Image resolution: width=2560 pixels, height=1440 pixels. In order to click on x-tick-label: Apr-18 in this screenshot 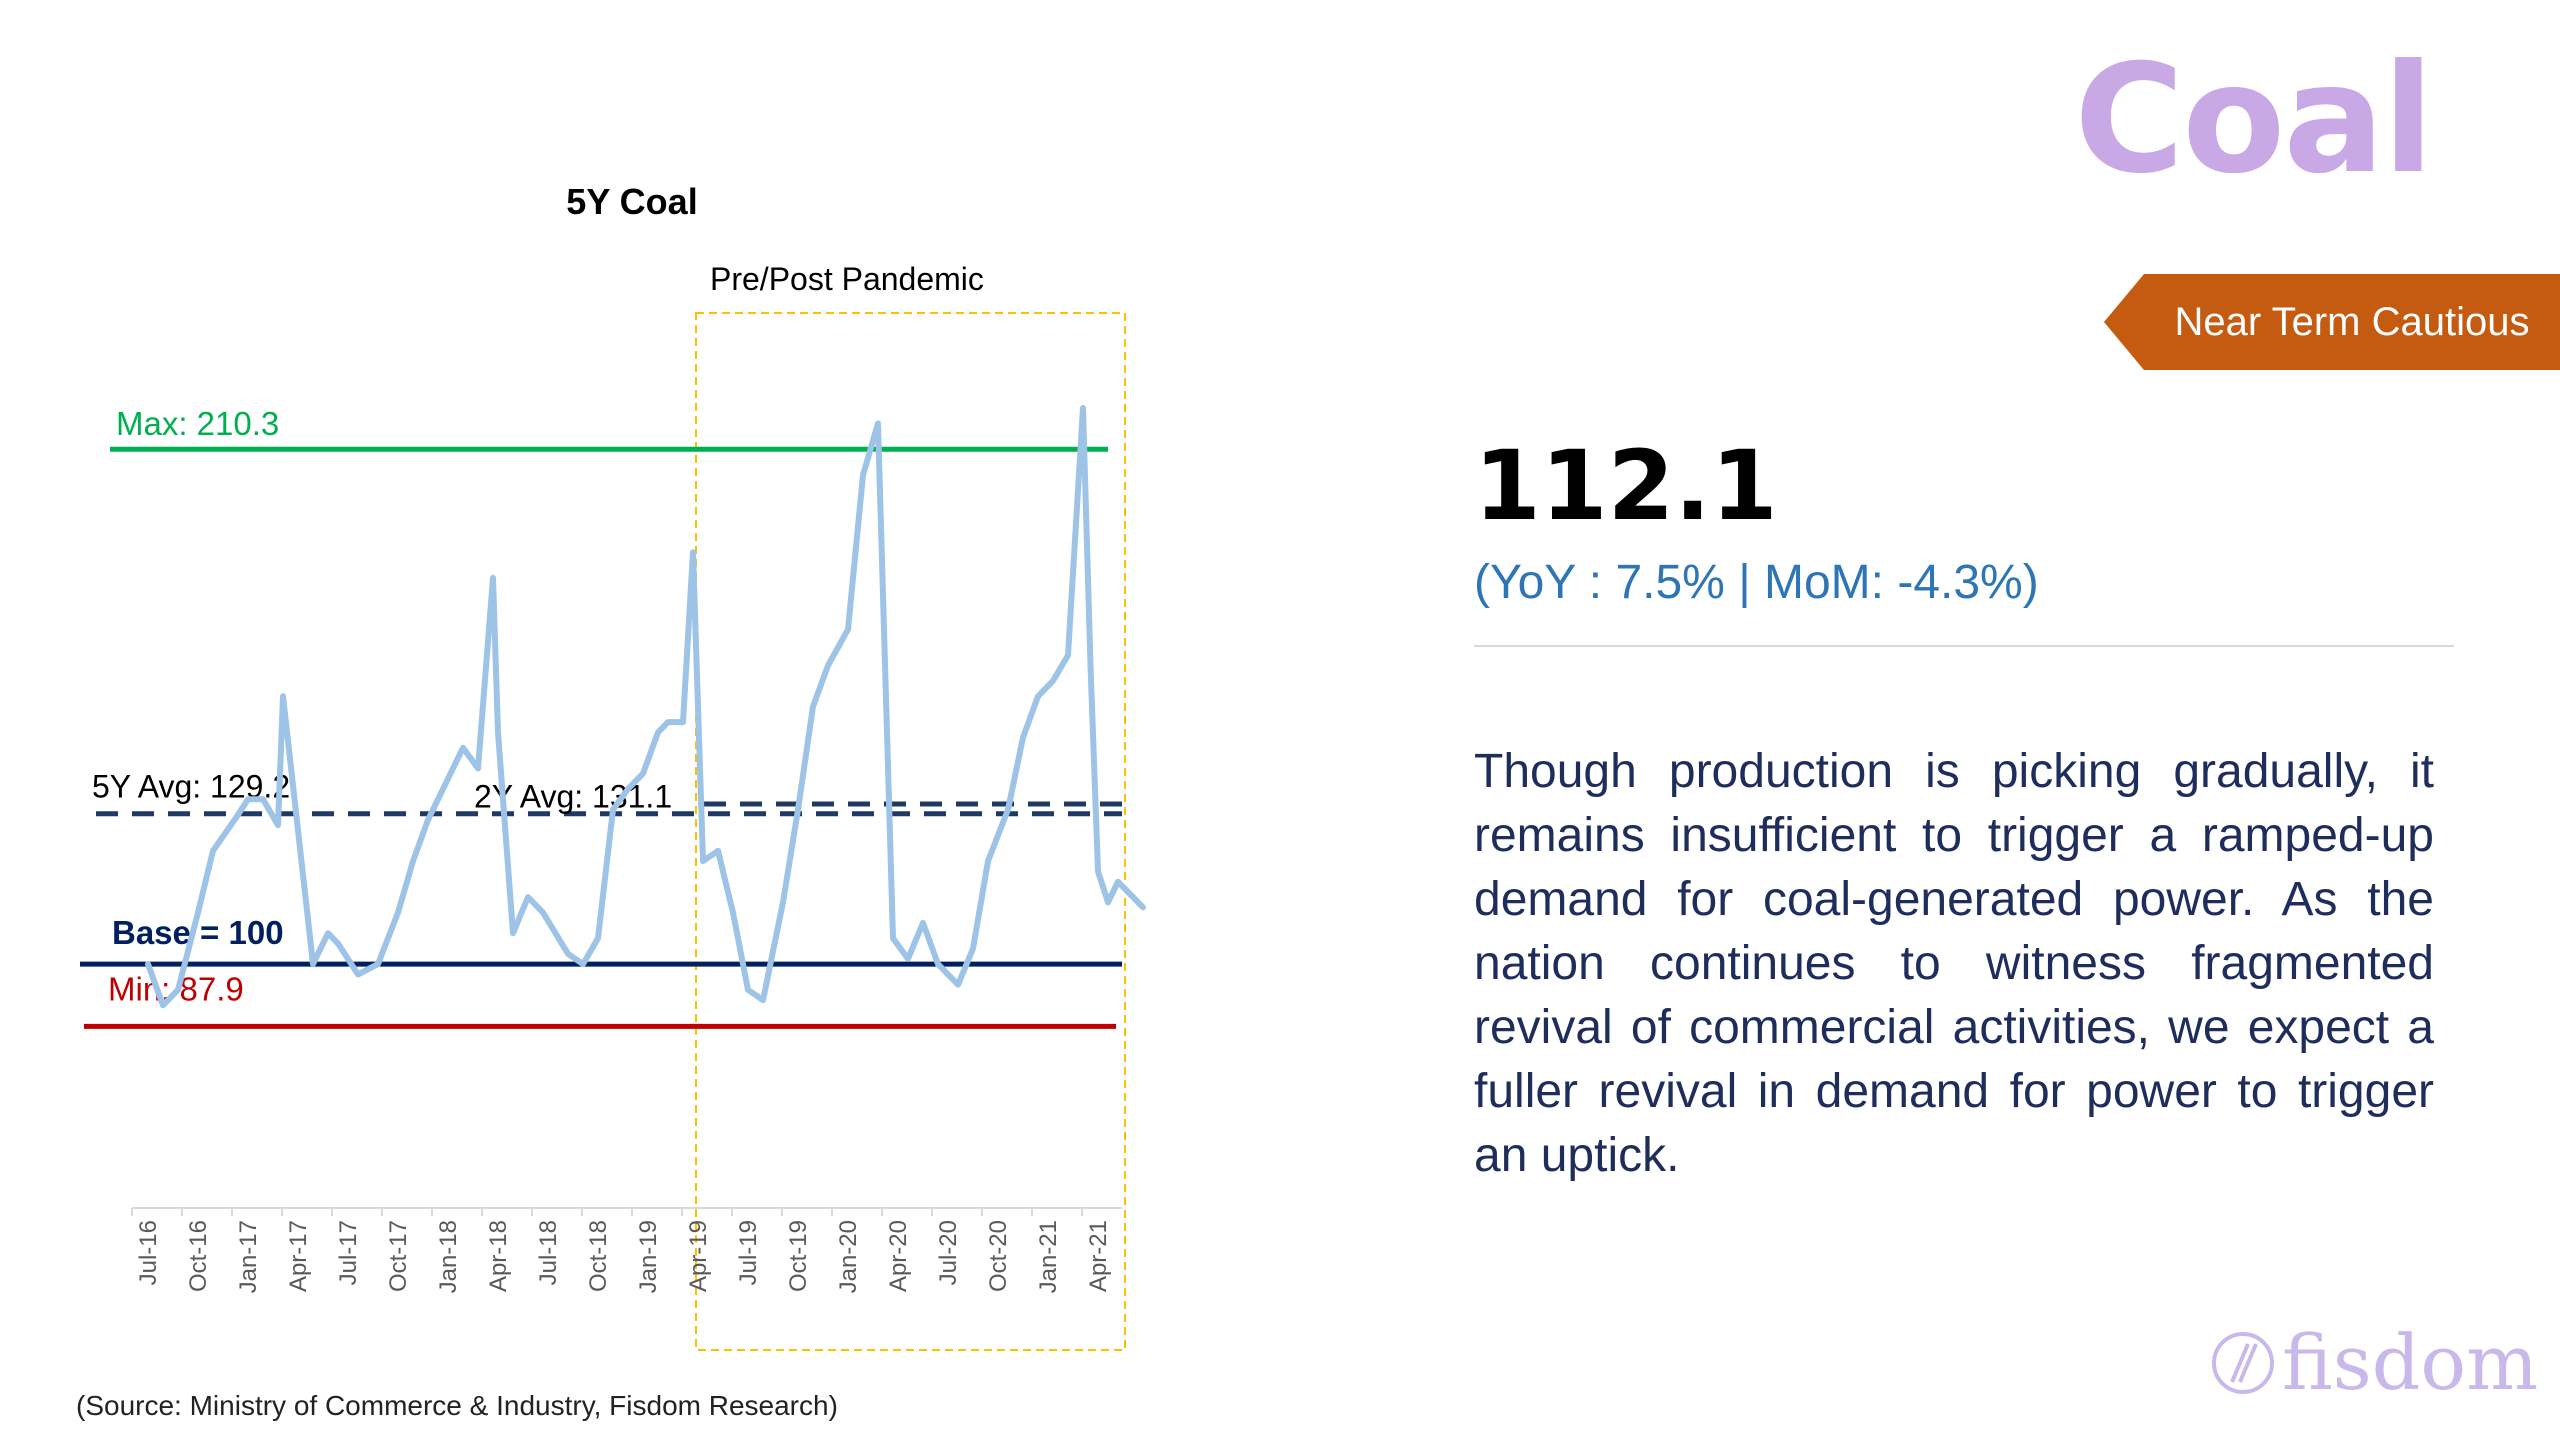, I will do `click(498, 1256)`.